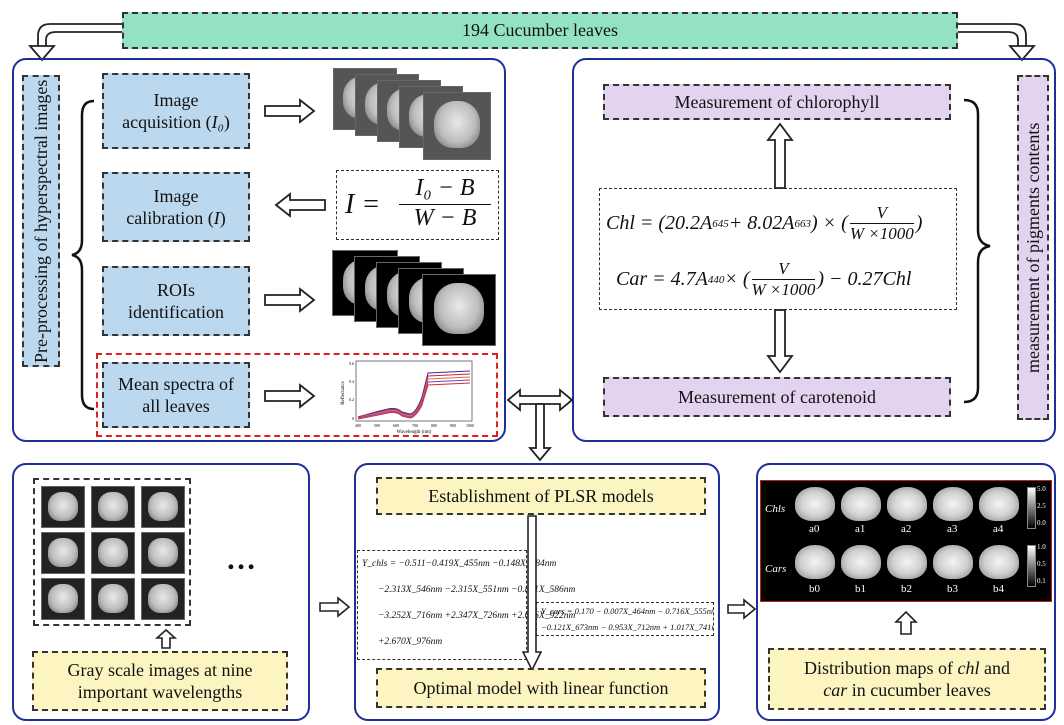 Image resolution: width=1064 pixels, height=725 pixels. What do you see at coordinates (803, 223) in the screenshot?
I see `eq-chl-sub: 663` at bounding box center [803, 223].